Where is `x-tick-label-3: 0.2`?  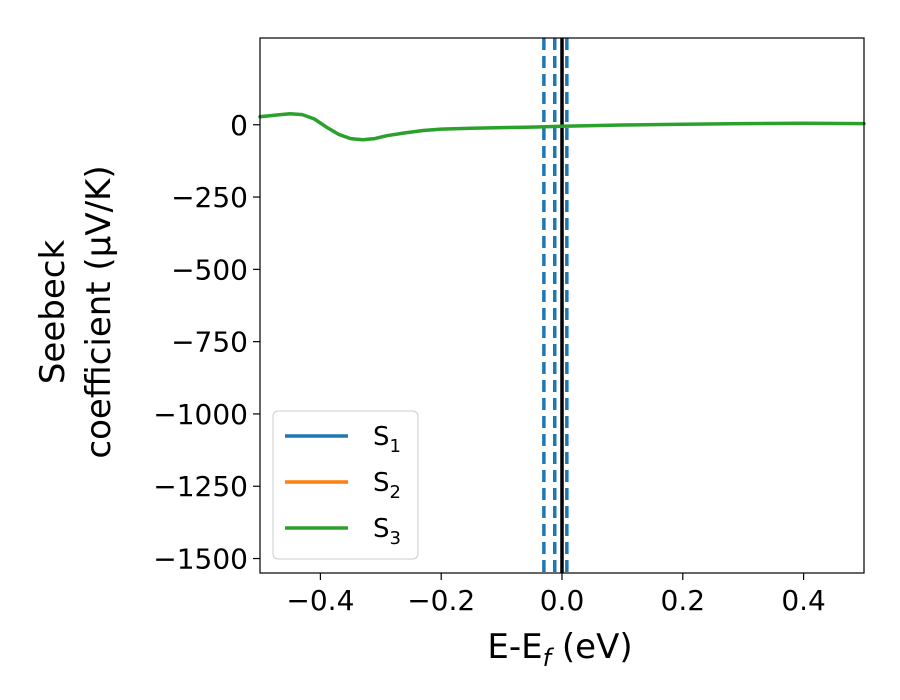 x-tick-label-3: 0.2 is located at coordinates (683, 600).